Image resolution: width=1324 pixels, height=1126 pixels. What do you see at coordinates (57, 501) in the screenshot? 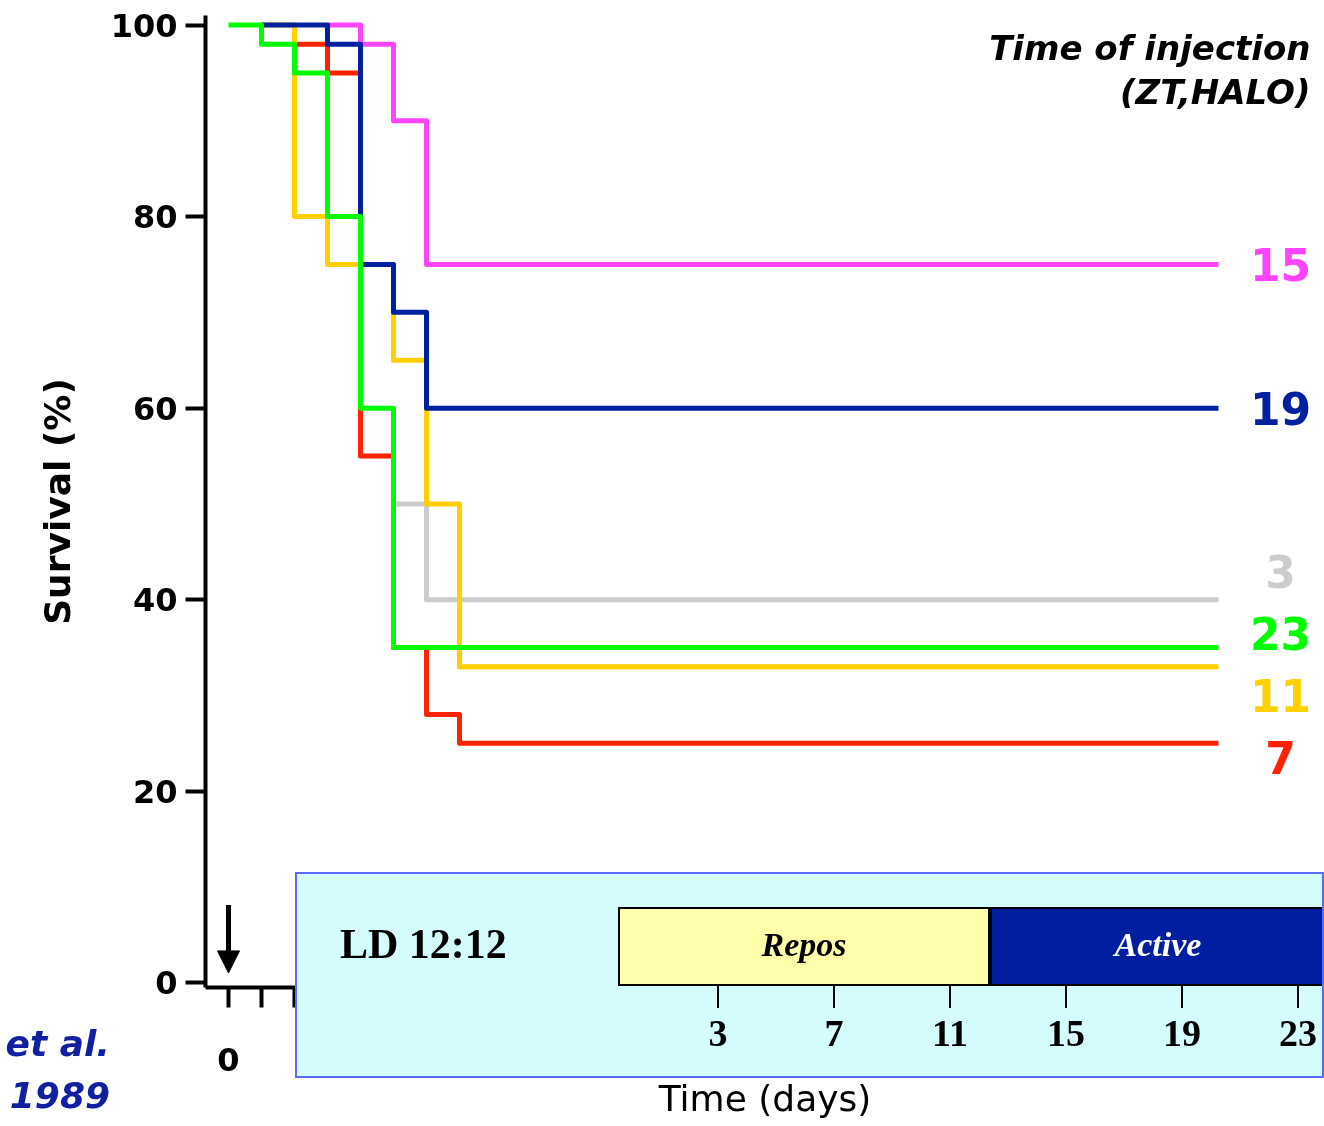
I see `y-axis-title: Survival (%)` at bounding box center [57, 501].